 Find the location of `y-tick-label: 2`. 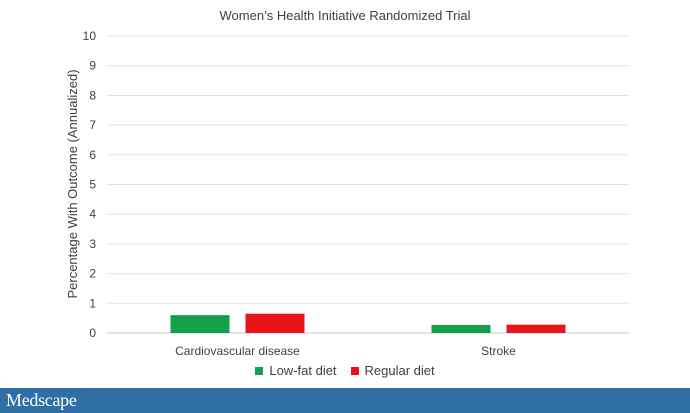

y-tick-label: 2 is located at coordinates (92, 274).